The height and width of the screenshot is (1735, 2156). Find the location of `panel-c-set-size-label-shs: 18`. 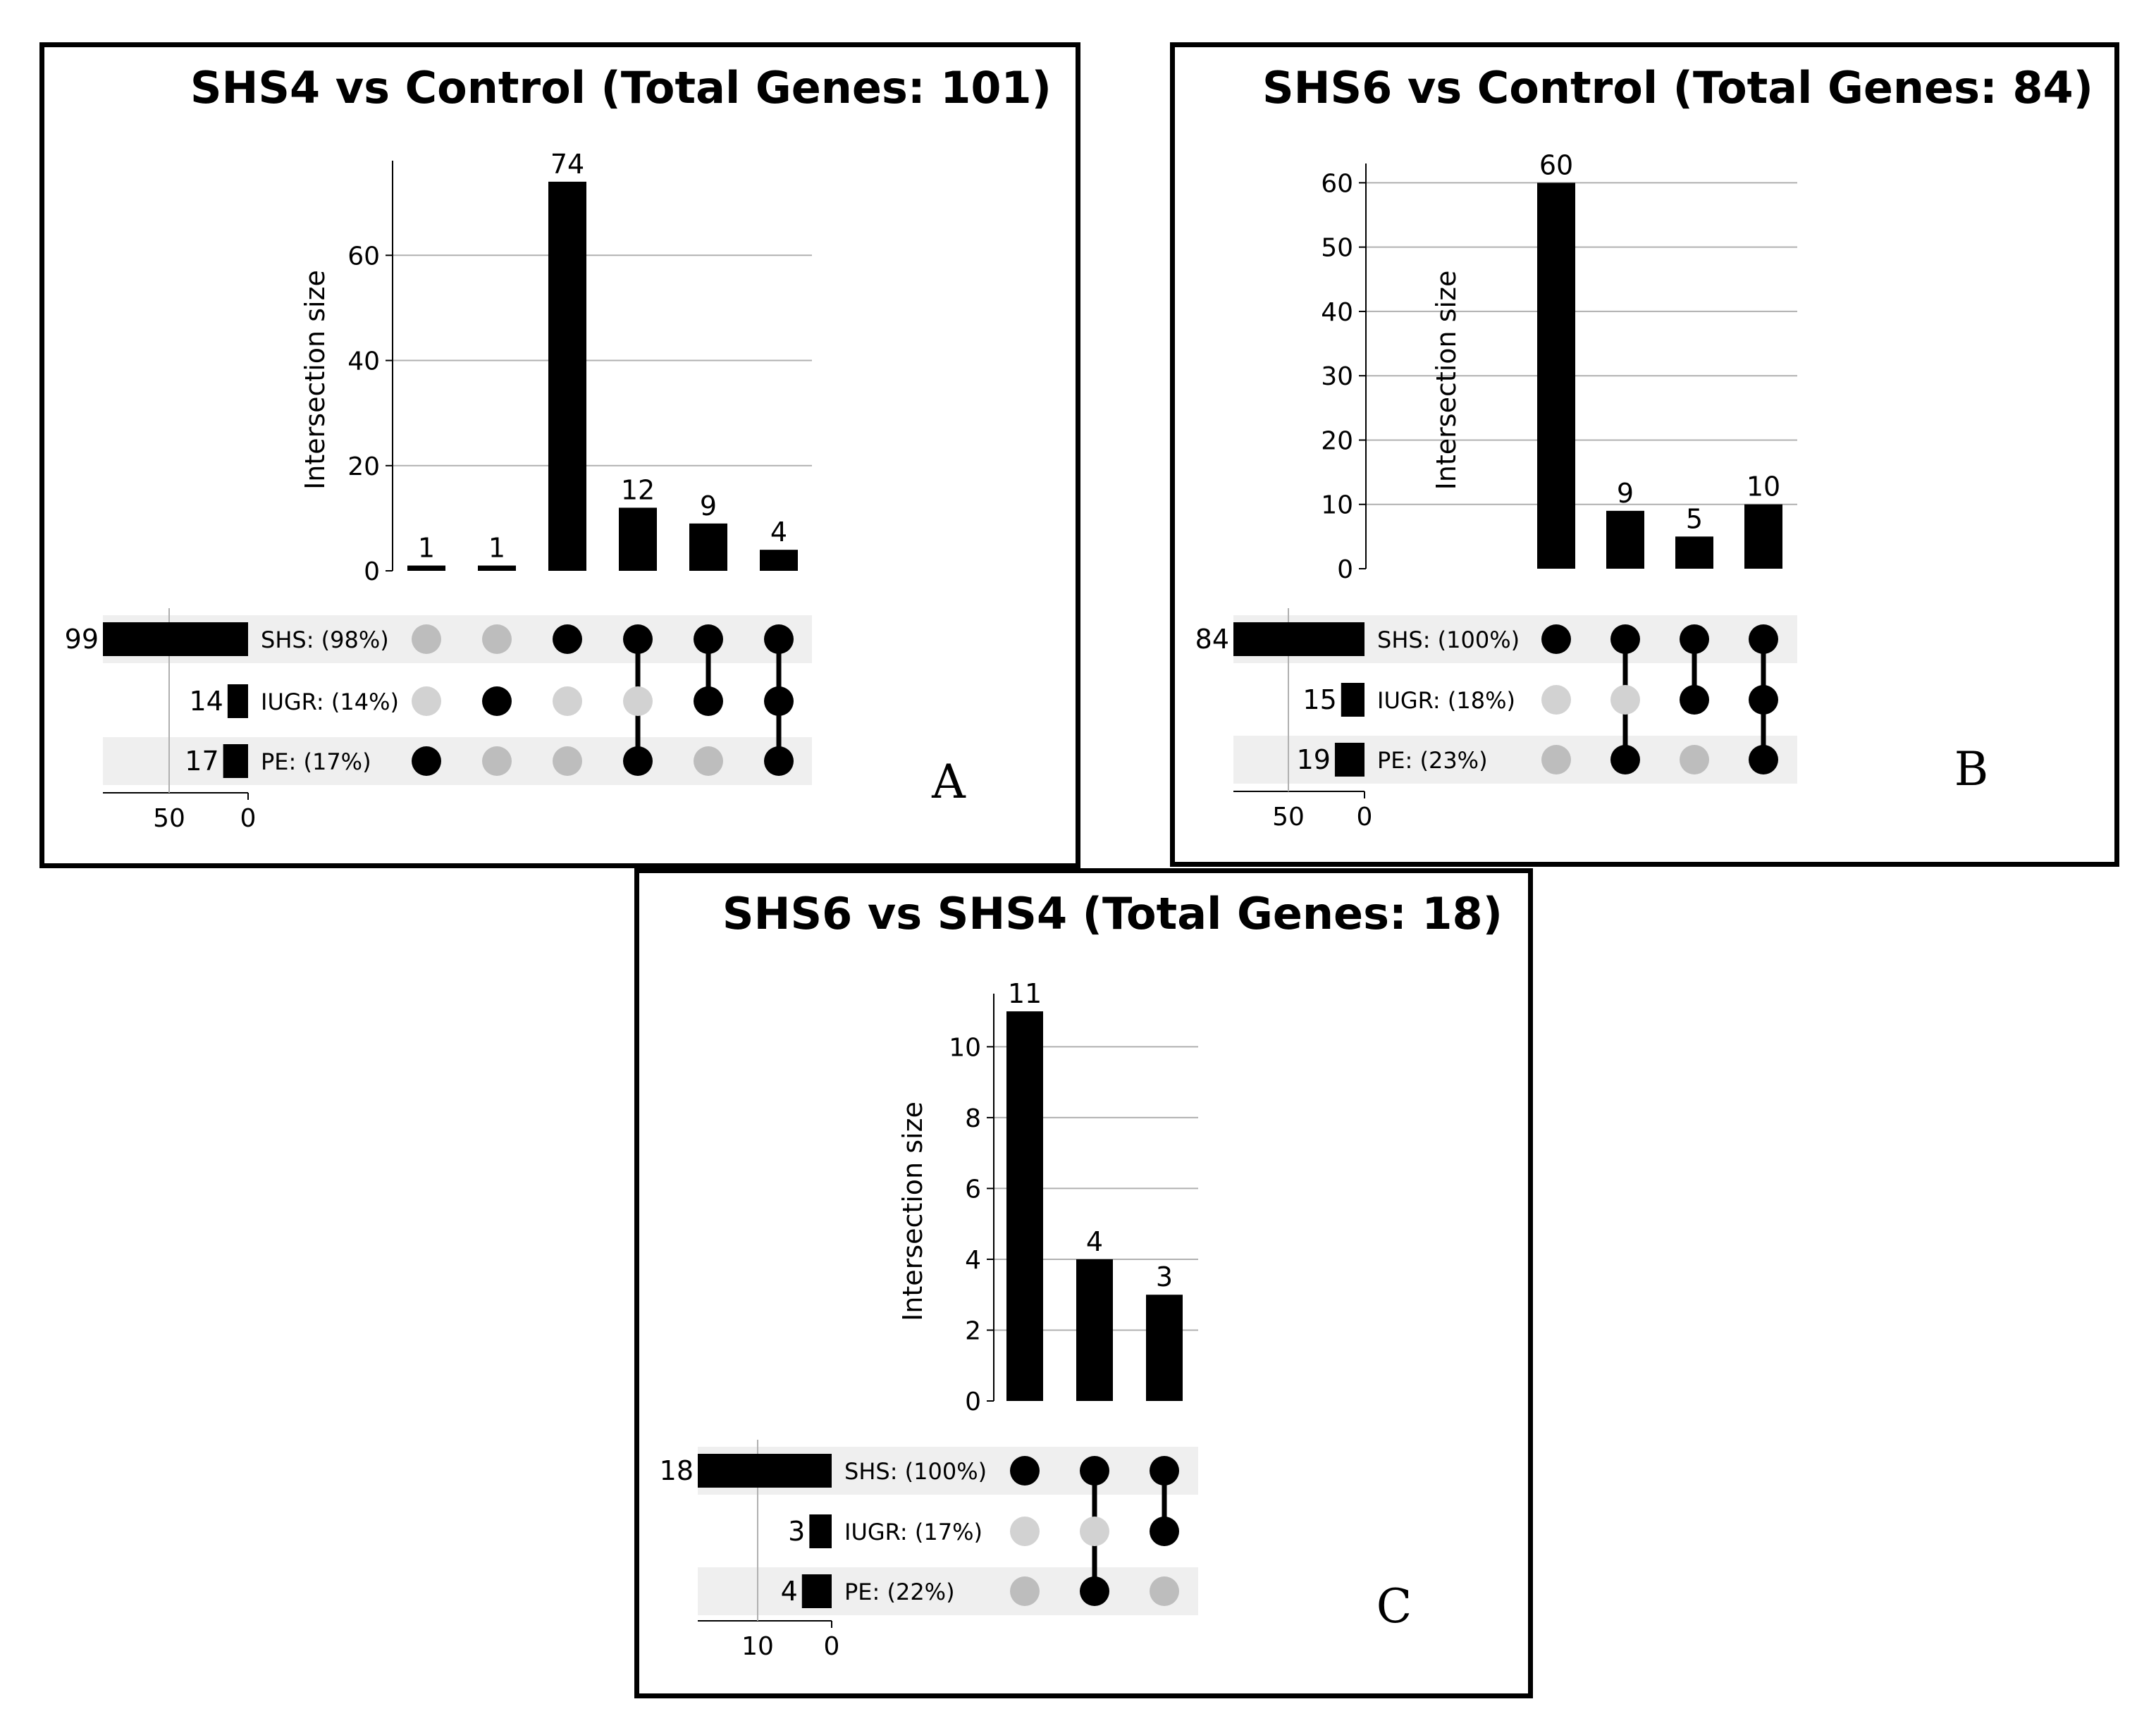

panel-c-set-size-label-shs: 18 is located at coordinates (677, 1470).